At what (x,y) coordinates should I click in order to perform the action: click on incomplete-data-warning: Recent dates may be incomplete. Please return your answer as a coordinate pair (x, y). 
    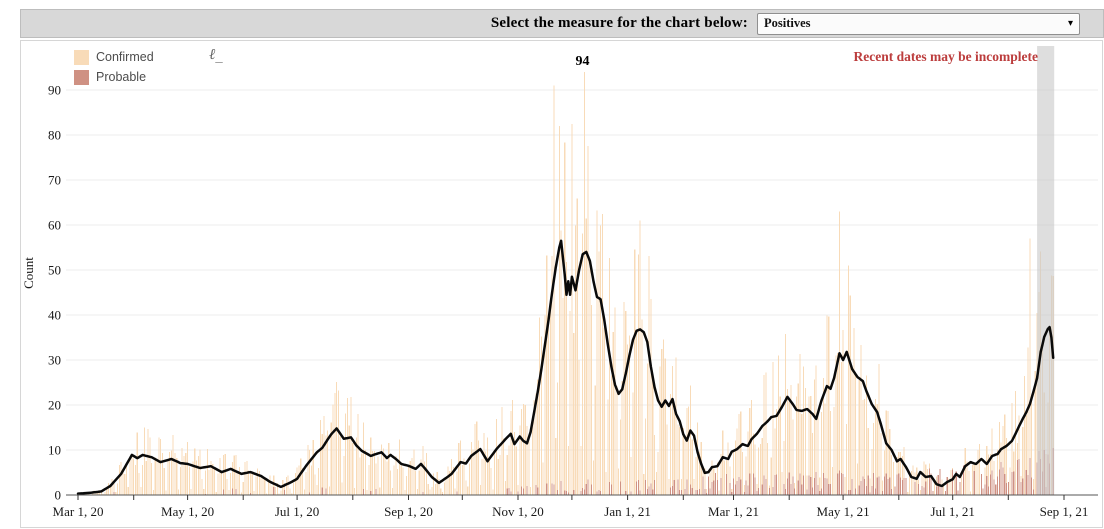
    Looking at the image, I should click on (945, 56).